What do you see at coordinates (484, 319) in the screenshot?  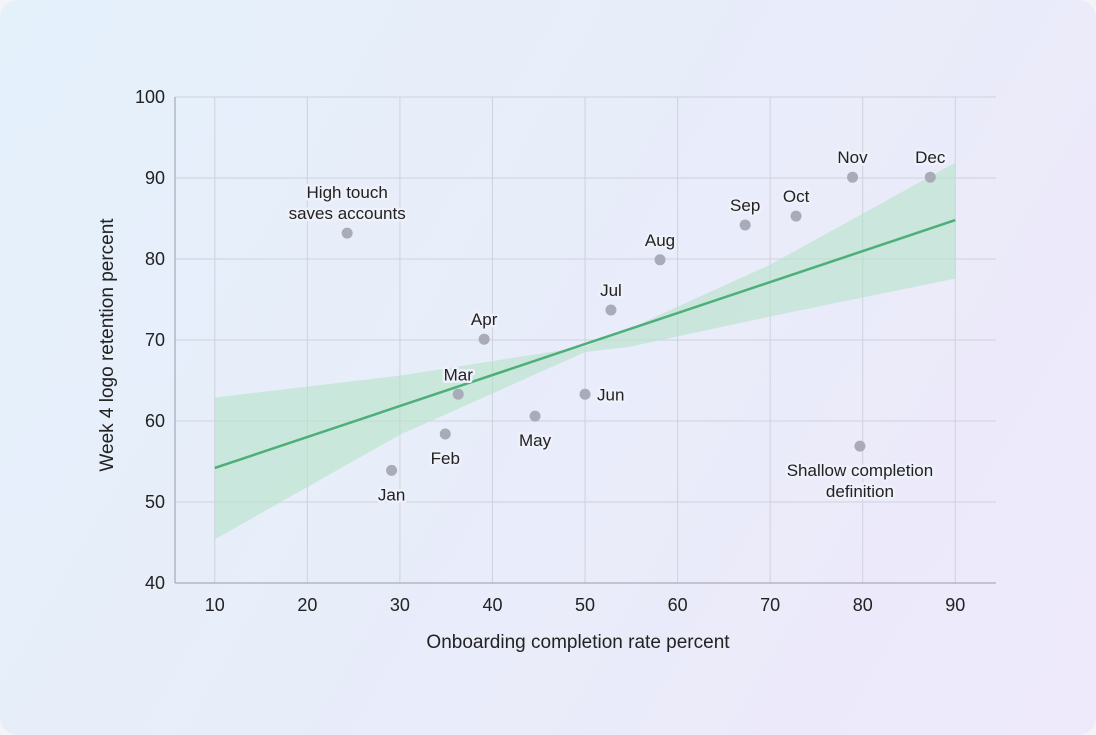 I see `point-label: Apr` at bounding box center [484, 319].